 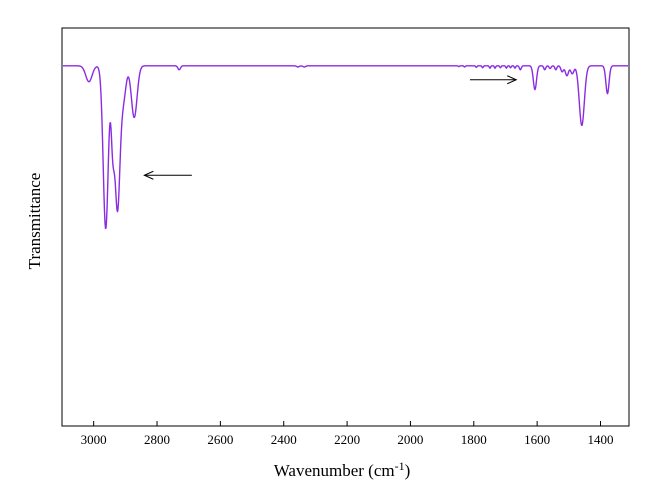 I want to click on x-axis-title-close: ), so click(x=408, y=470).